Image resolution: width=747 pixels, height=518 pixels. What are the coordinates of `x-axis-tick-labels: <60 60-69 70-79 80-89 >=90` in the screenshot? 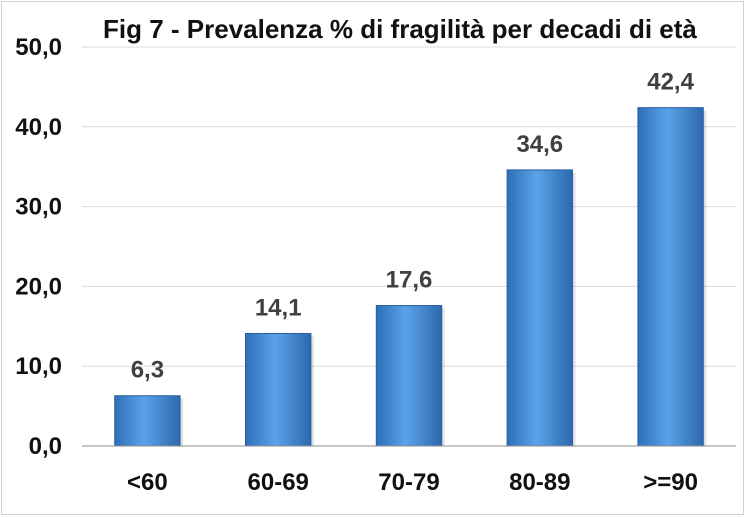 It's located at (412, 482).